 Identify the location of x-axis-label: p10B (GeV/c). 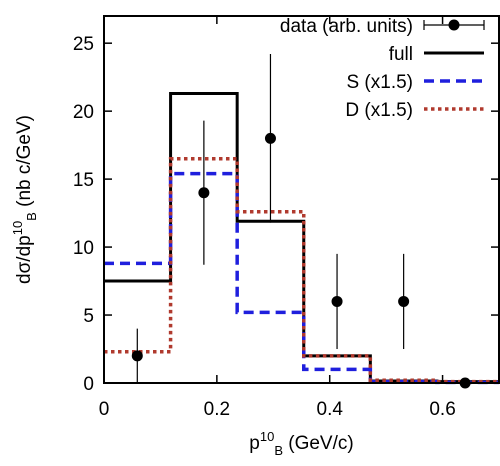
(301, 443).